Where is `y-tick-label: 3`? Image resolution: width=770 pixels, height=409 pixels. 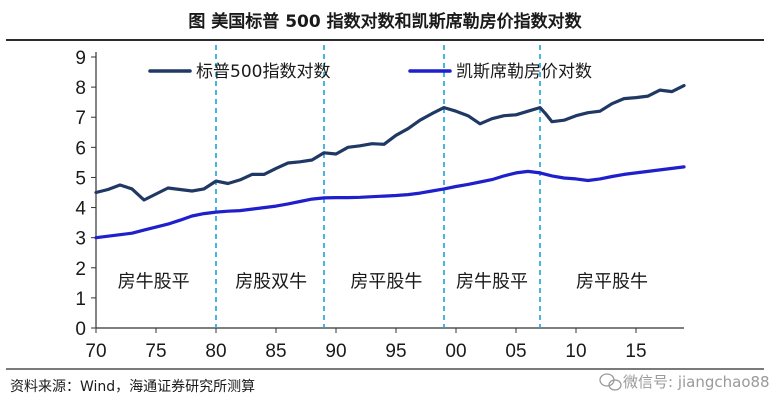 y-tick-label: 3 is located at coordinates (80, 239).